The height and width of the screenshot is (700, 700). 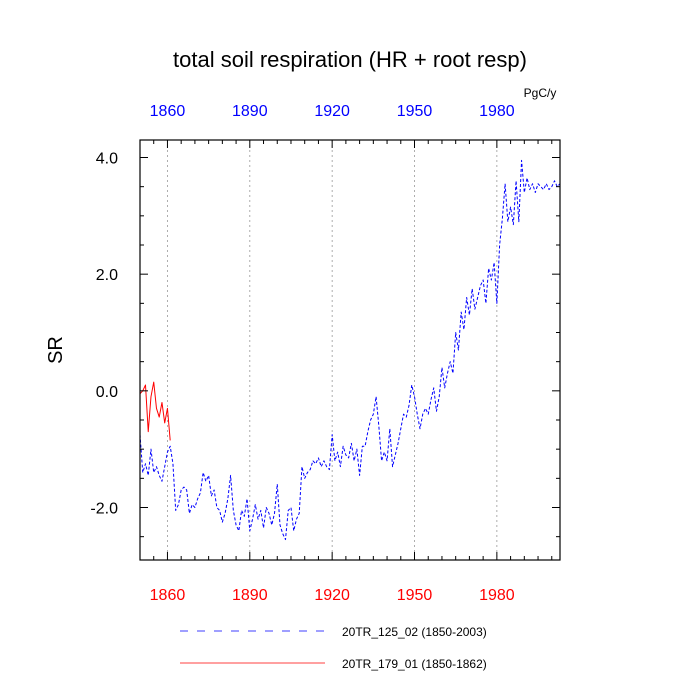 I want to click on x-tick-label-top: 1890, so click(x=250, y=111).